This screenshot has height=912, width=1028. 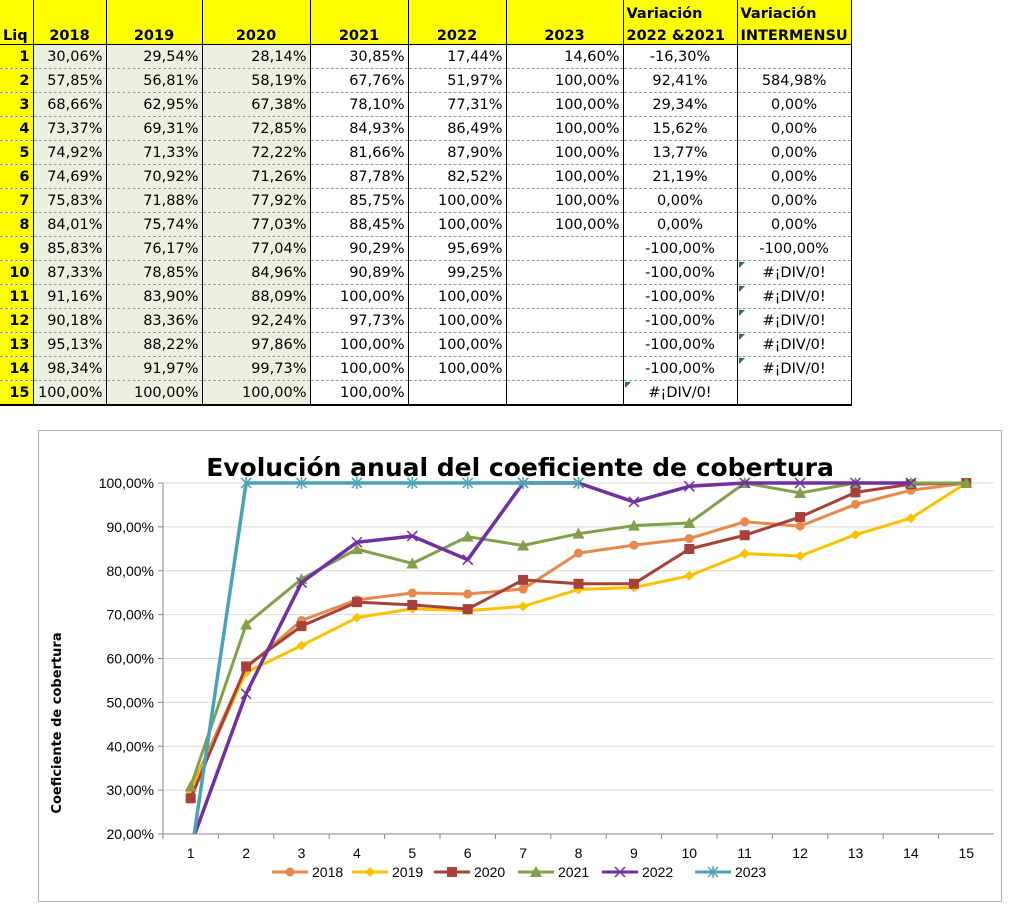 What do you see at coordinates (680, 11) in the screenshot?
I see `header-variacion-1: Variación` at bounding box center [680, 11].